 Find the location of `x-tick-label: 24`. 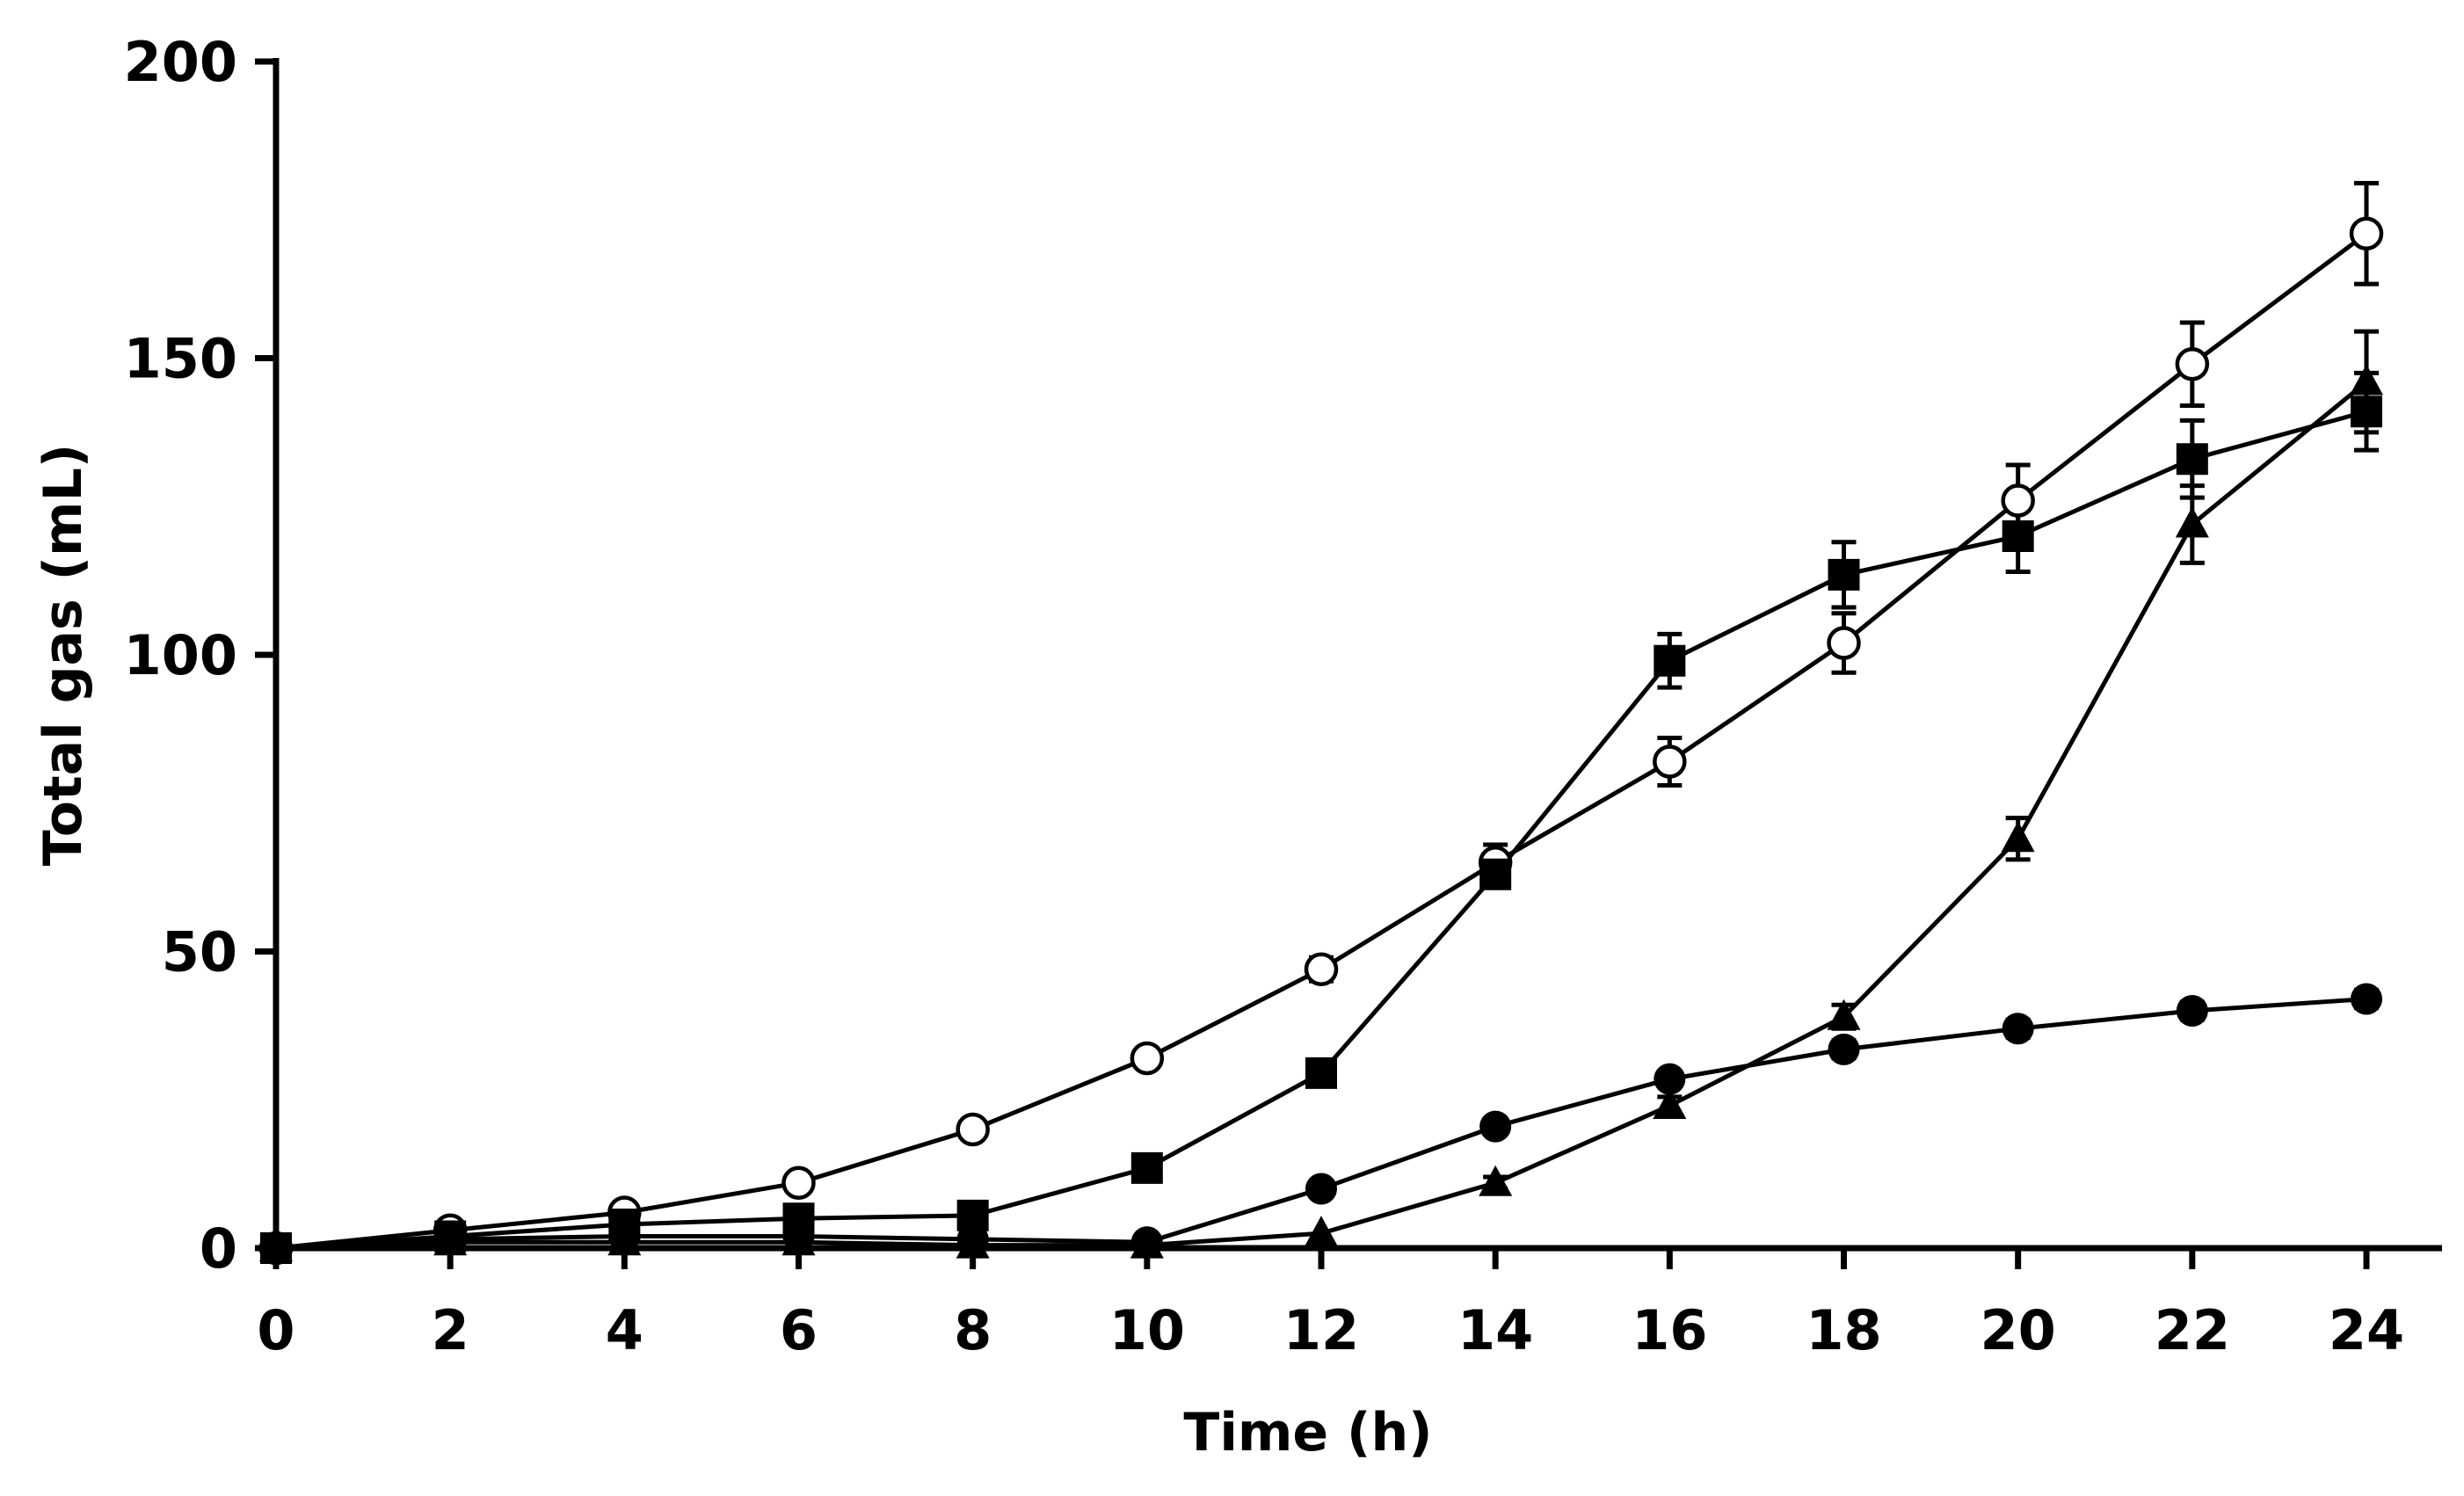

x-tick-label: 24 is located at coordinates (2366, 1330).